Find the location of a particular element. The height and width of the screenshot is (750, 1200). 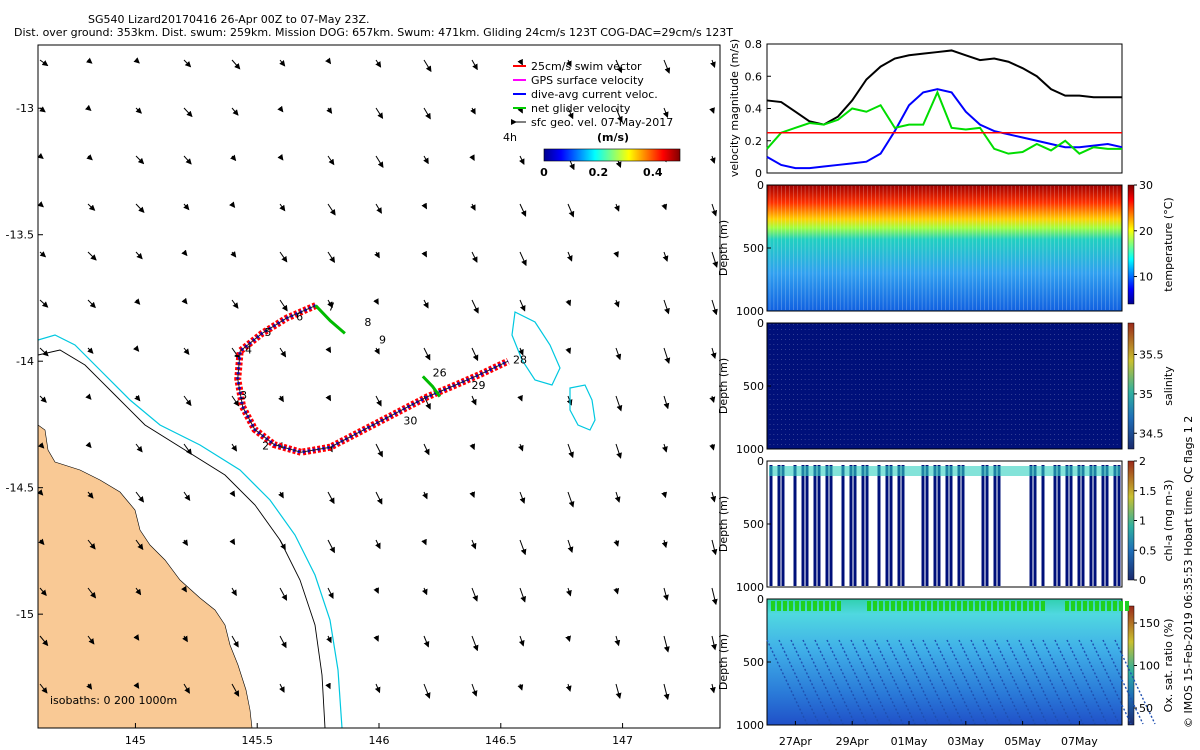

isobath-200m is located at coordinates (190, 531).